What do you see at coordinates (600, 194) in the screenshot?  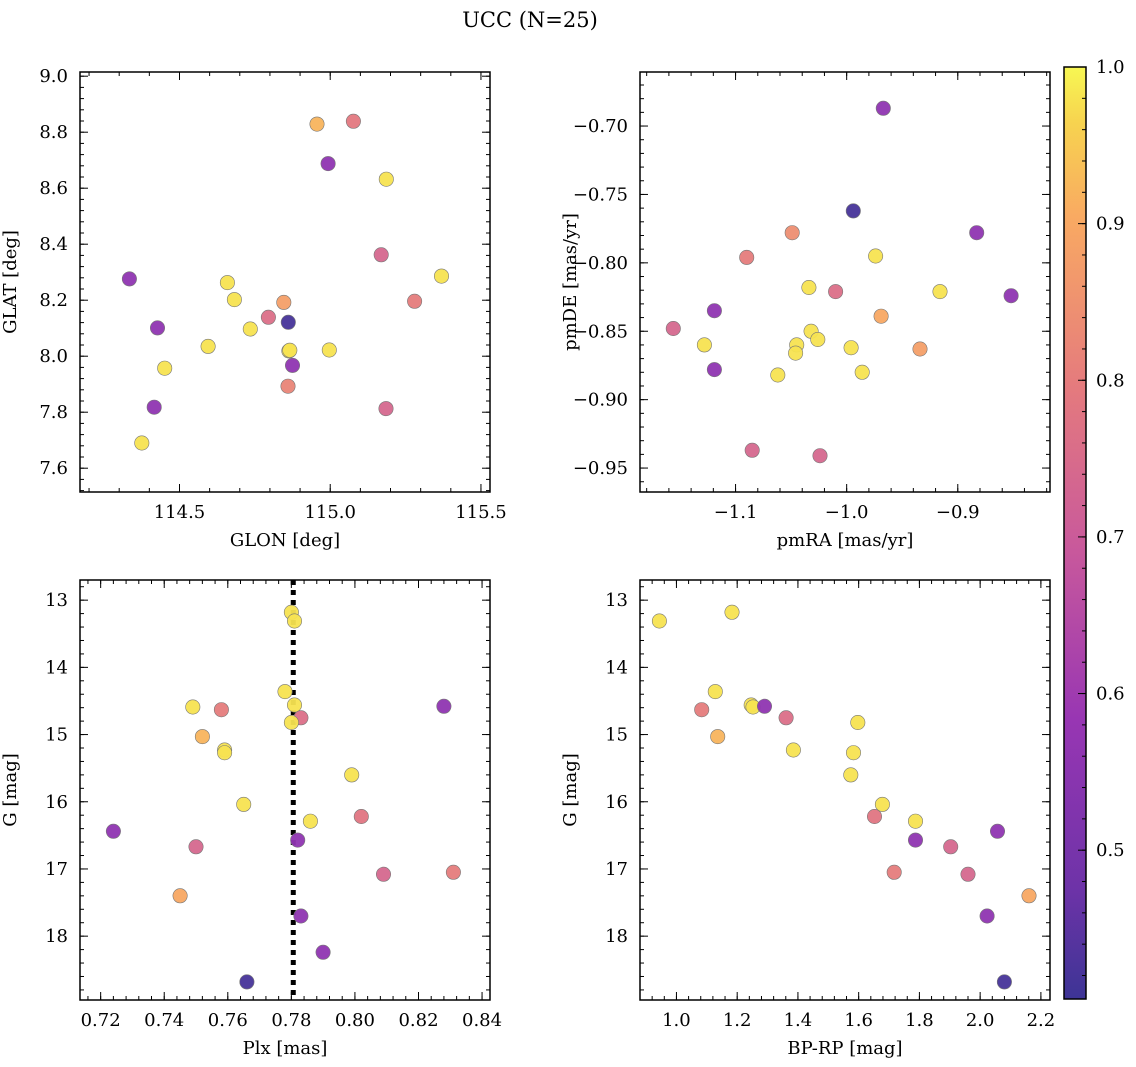 I see `y-tick-label: −0.75` at bounding box center [600, 194].